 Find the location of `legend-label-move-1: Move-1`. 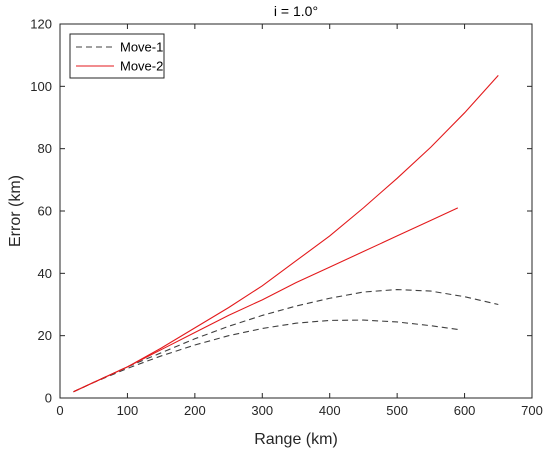

legend-label-move-1: Move-1 is located at coordinates (141, 47).